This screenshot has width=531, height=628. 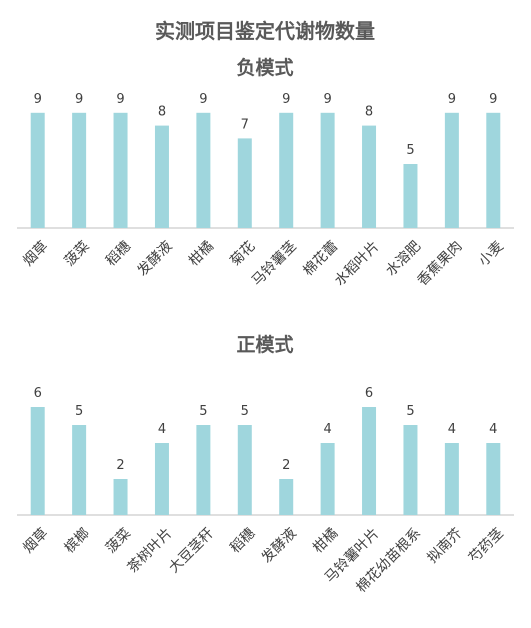 I want to click on data-label-neg-12: 9, so click(x=493, y=99).